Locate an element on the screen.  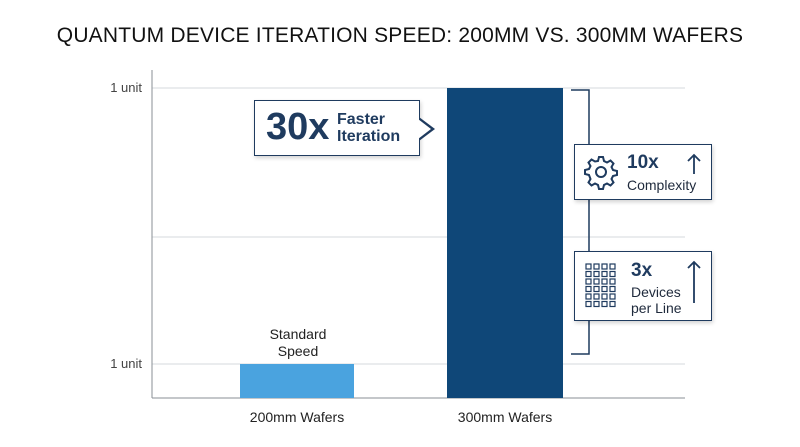
devices-factor-card: 3x Devices per Line is located at coordinates (643, 286).